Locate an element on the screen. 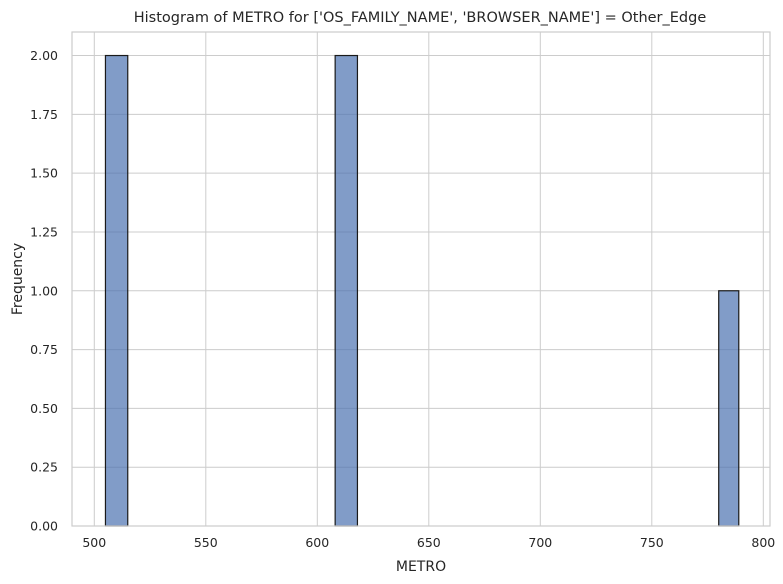  x-tick-label: 800 is located at coordinates (763, 542).